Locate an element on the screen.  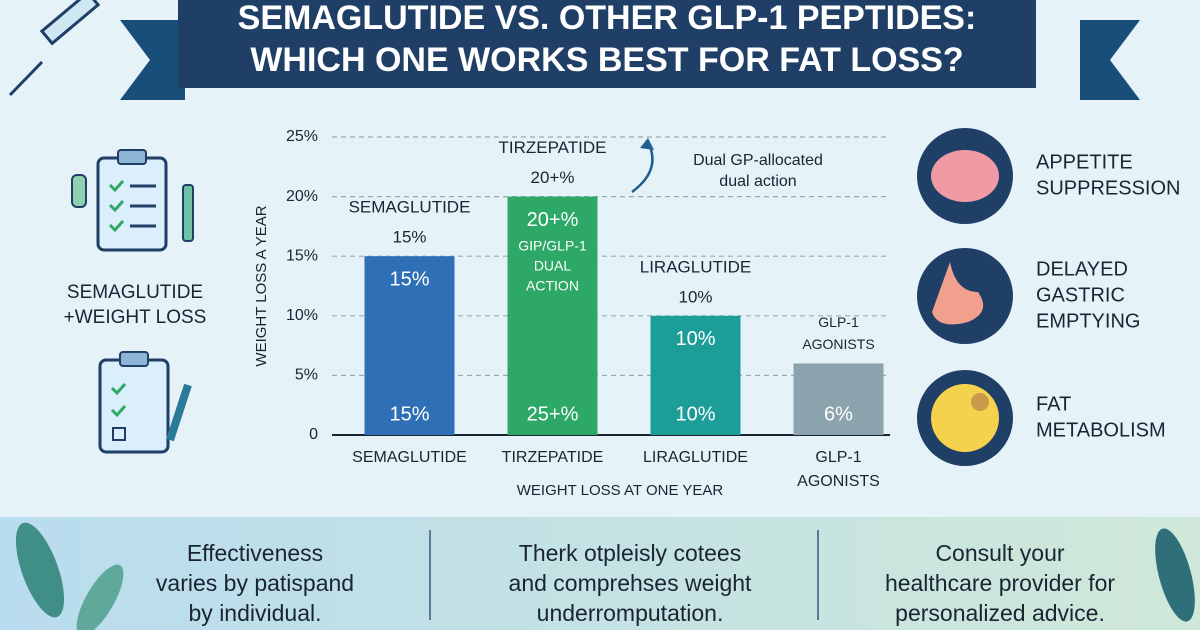
footer-text: and comprehses weight is located at coordinates (631, 583).